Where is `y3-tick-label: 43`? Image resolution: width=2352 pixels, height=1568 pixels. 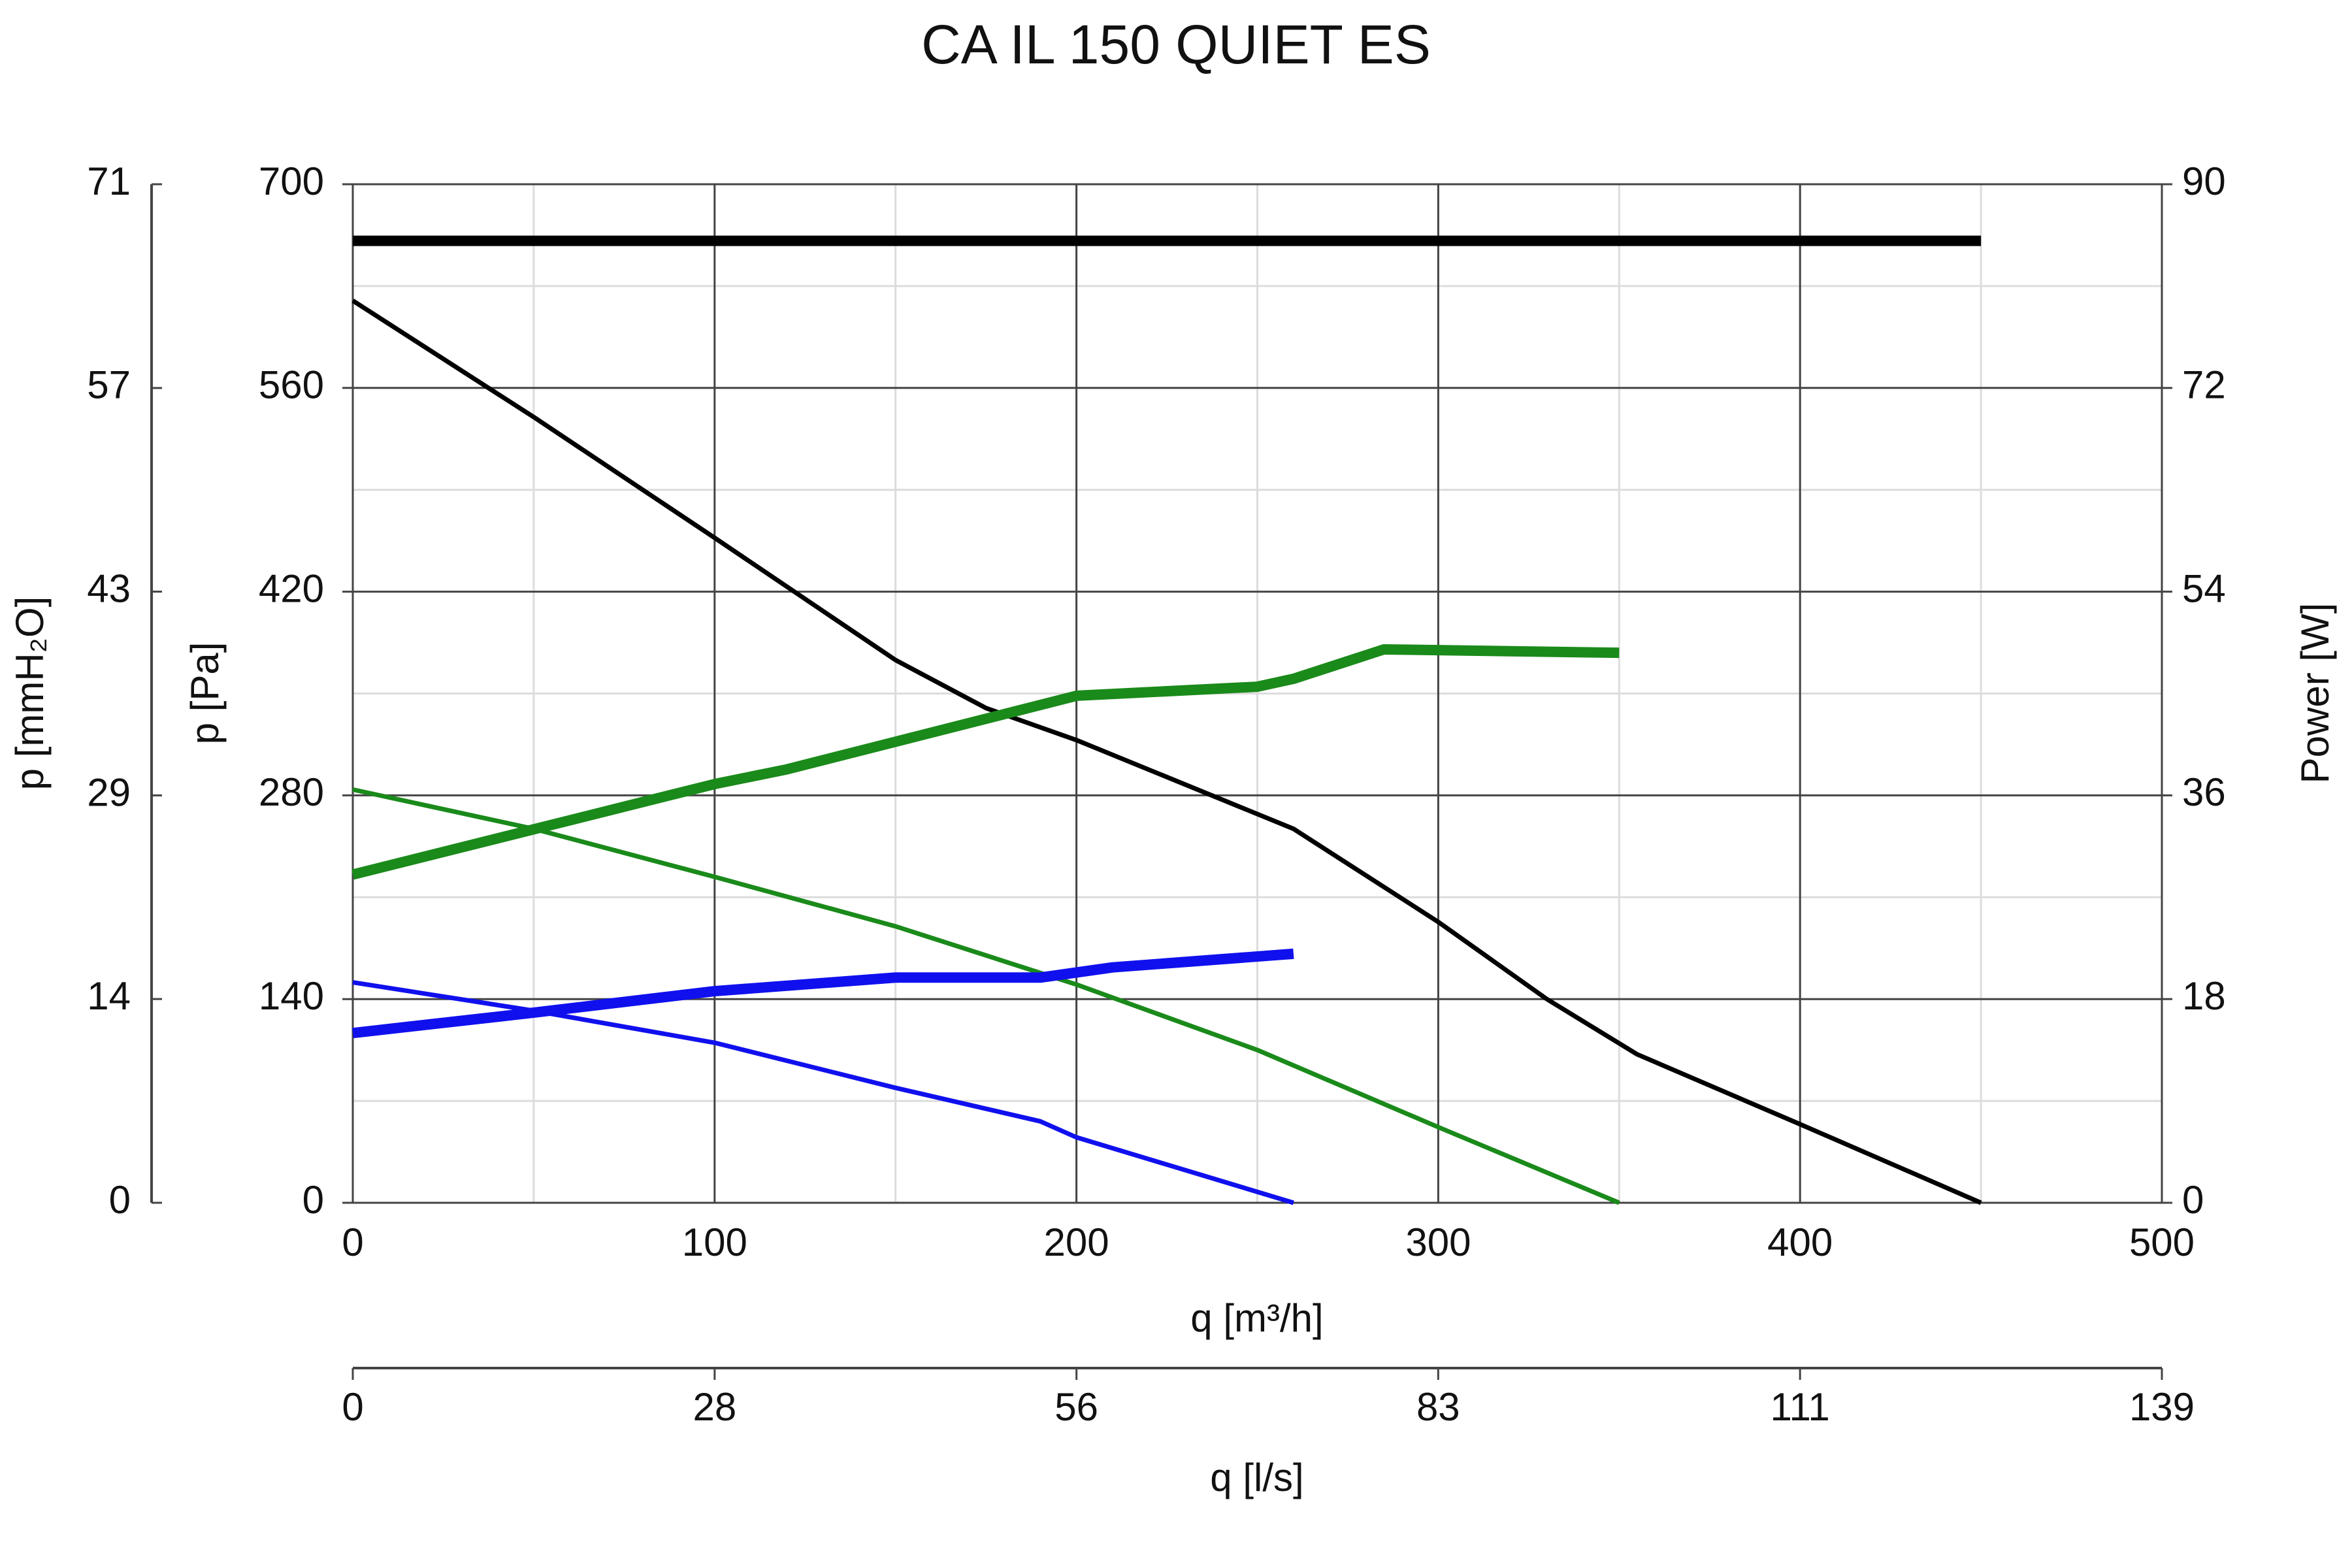
y3-tick-label: 43 is located at coordinates (109, 588).